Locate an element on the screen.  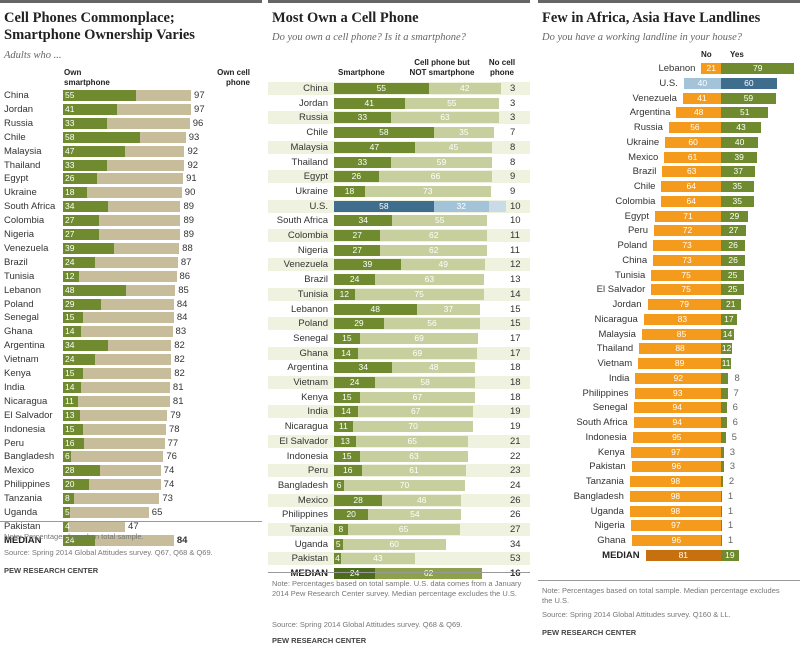
bar-smartphone: 4 is located at coordinates (337, 559).